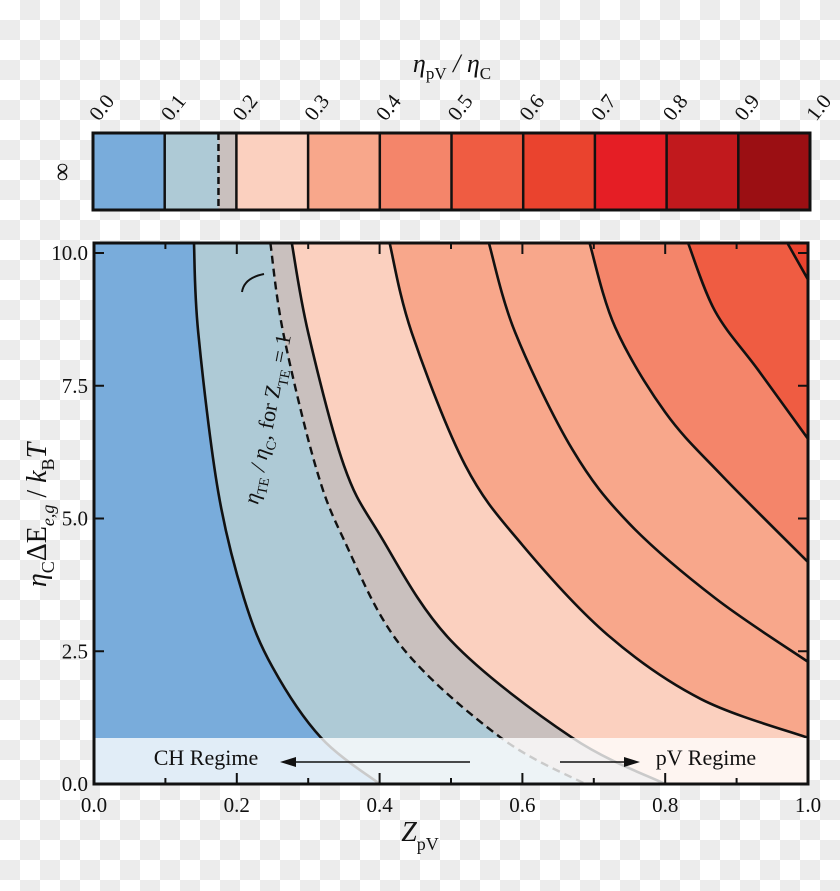  I want to click on x-tick-label: 0.4, so click(379, 805).